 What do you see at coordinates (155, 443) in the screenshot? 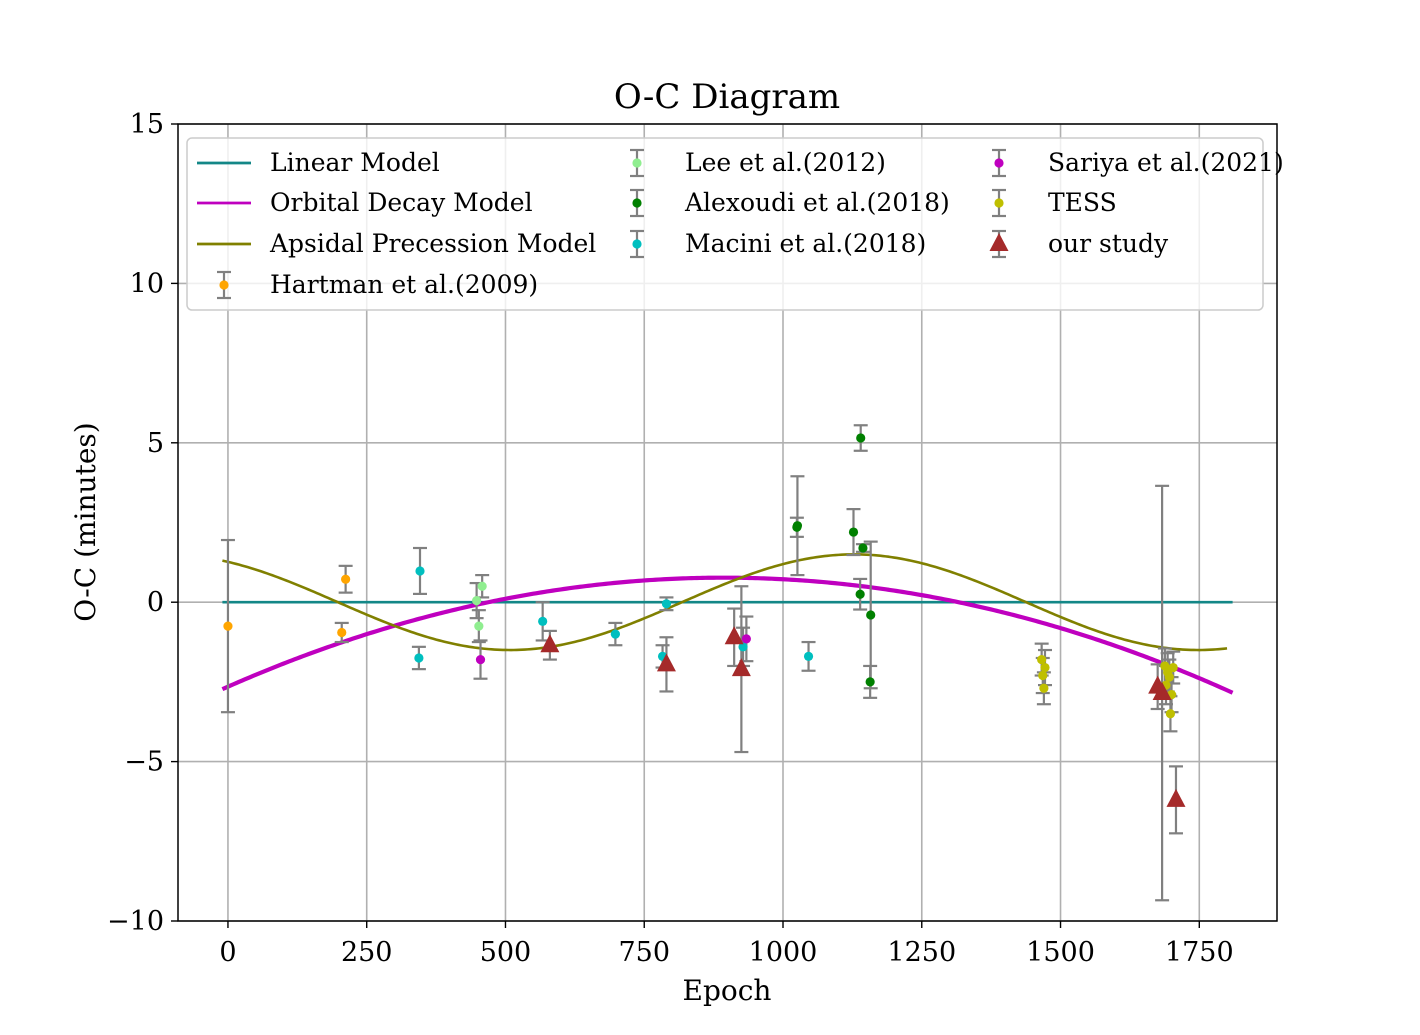
I see `y-tick-label: 5` at bounding box center [155, 443].